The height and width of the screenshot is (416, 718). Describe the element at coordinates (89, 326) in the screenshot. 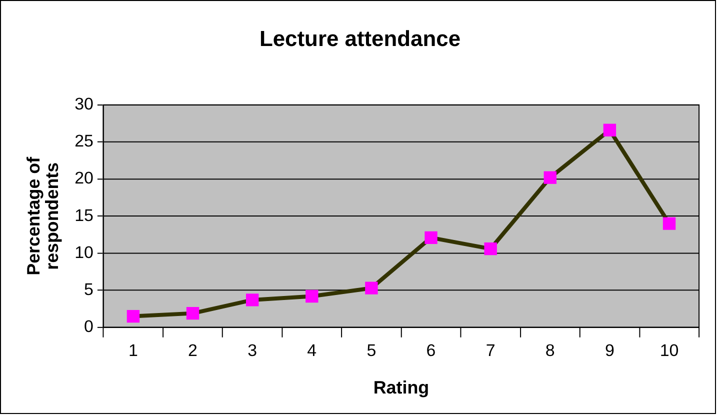

I see `y-tick-label: 0` at that location.